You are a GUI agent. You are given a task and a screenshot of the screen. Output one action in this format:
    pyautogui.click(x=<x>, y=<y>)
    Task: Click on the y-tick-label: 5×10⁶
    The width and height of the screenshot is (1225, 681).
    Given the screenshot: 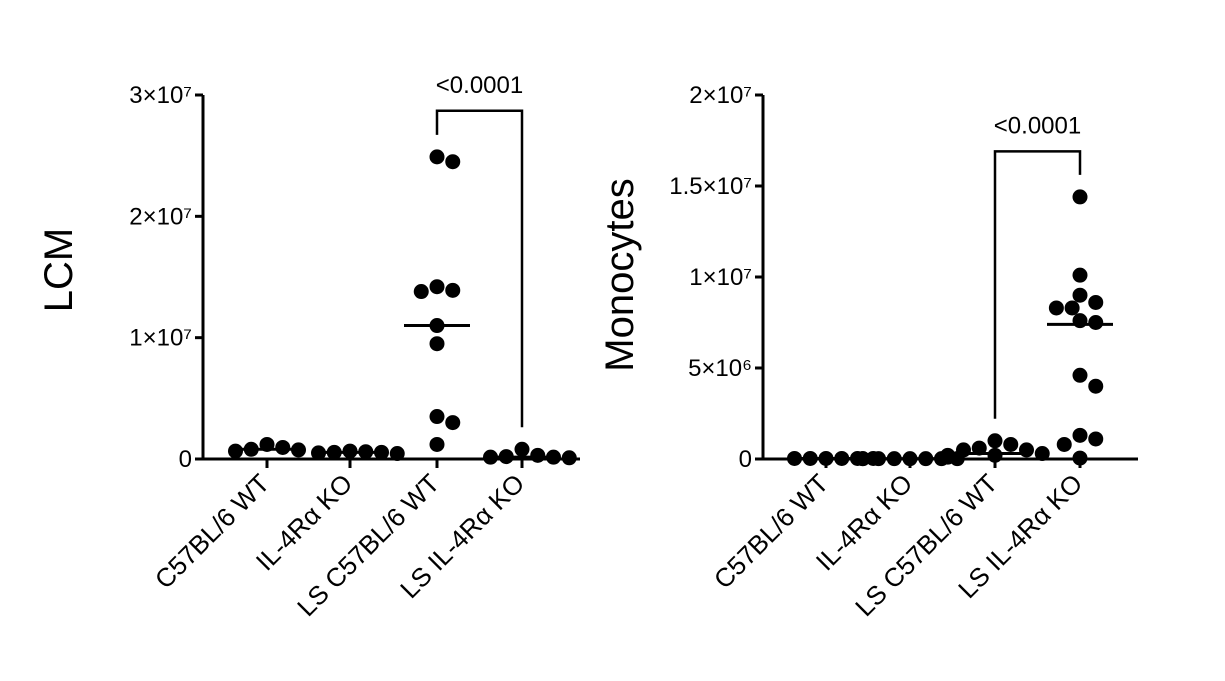 What is the action you would take?
    pyautogui.click(x=720, y=368)
    